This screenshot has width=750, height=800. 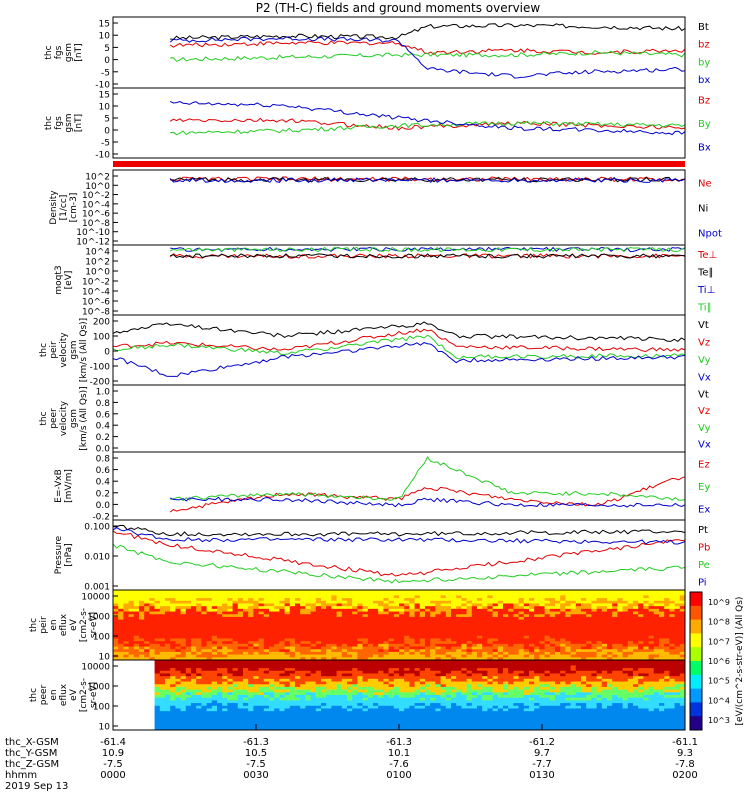 I want to click on y-axis-label: velocity, so click(x=64, y=418).